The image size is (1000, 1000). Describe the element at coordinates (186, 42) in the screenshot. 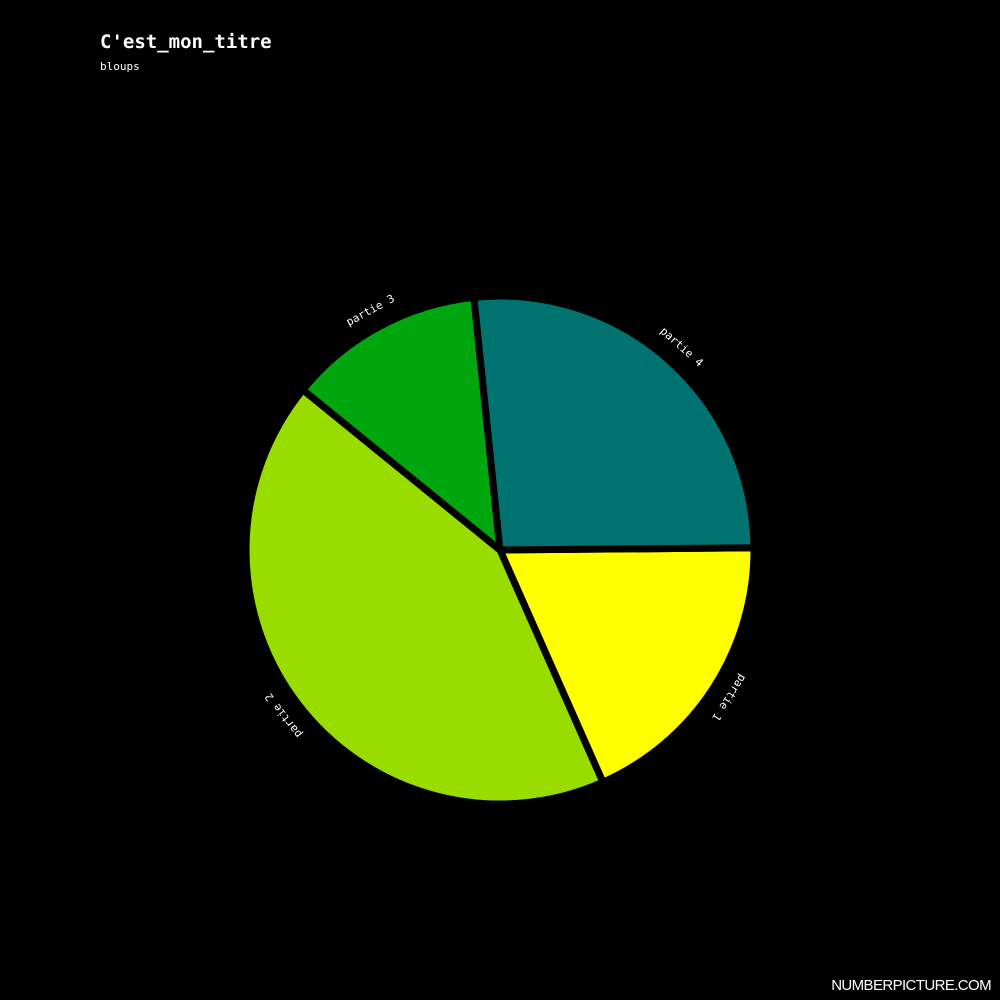

I see `chart-title: C'est_mon_titre` at that location.